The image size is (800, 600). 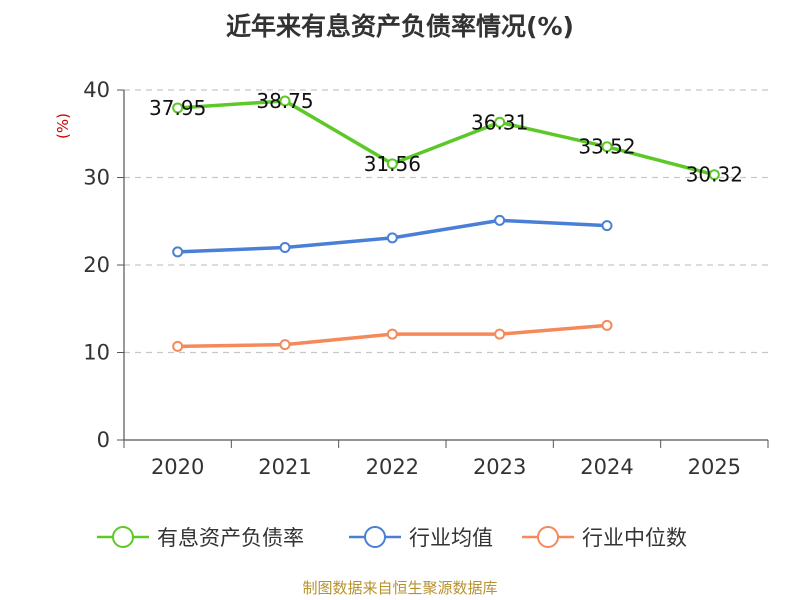 I want to click on data-labels: 37.95 38.75 31.56 36.31 33.52 30.32, so click(x=446, y=138).